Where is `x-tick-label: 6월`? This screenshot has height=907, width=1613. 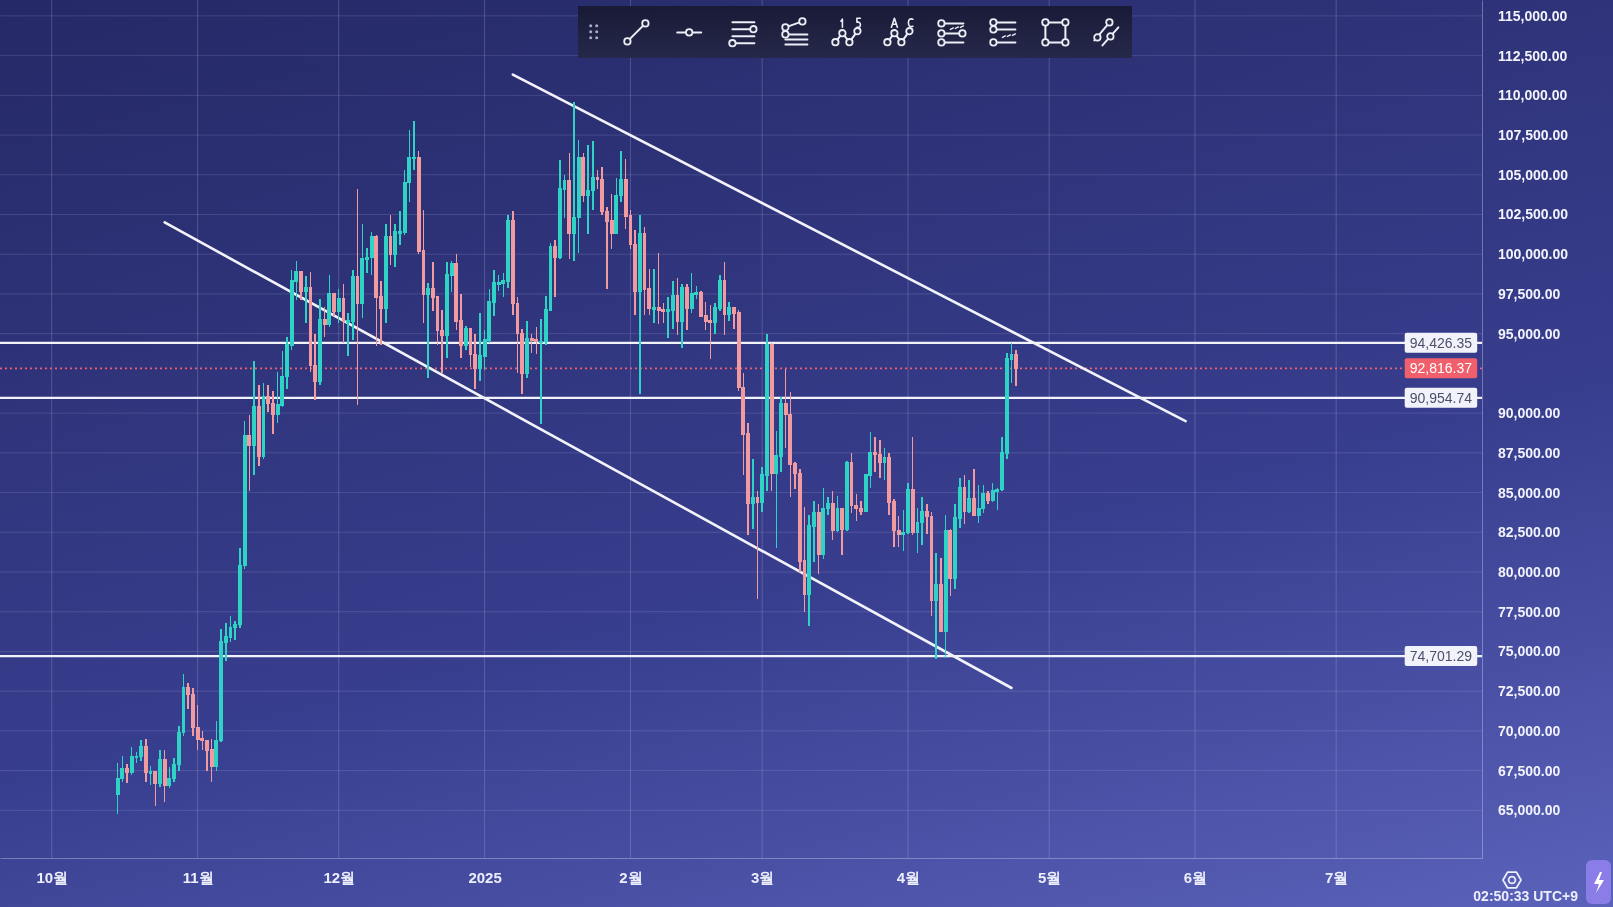 x-tick-label: 6월 is located at coordinates (1195, 877).